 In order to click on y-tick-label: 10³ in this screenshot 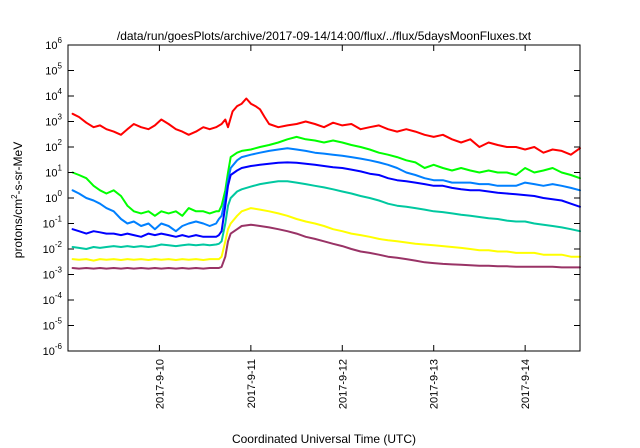, I will do `click(53, 121)`.